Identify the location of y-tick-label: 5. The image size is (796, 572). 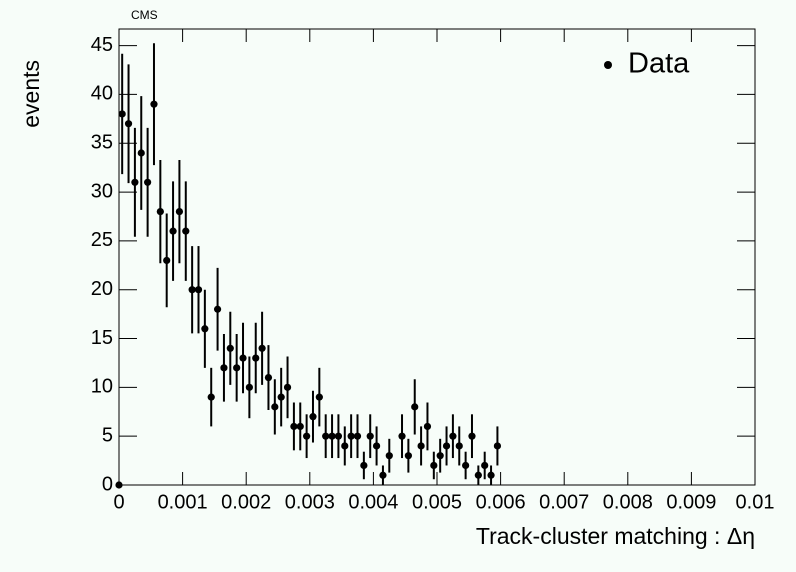
(107, 435).